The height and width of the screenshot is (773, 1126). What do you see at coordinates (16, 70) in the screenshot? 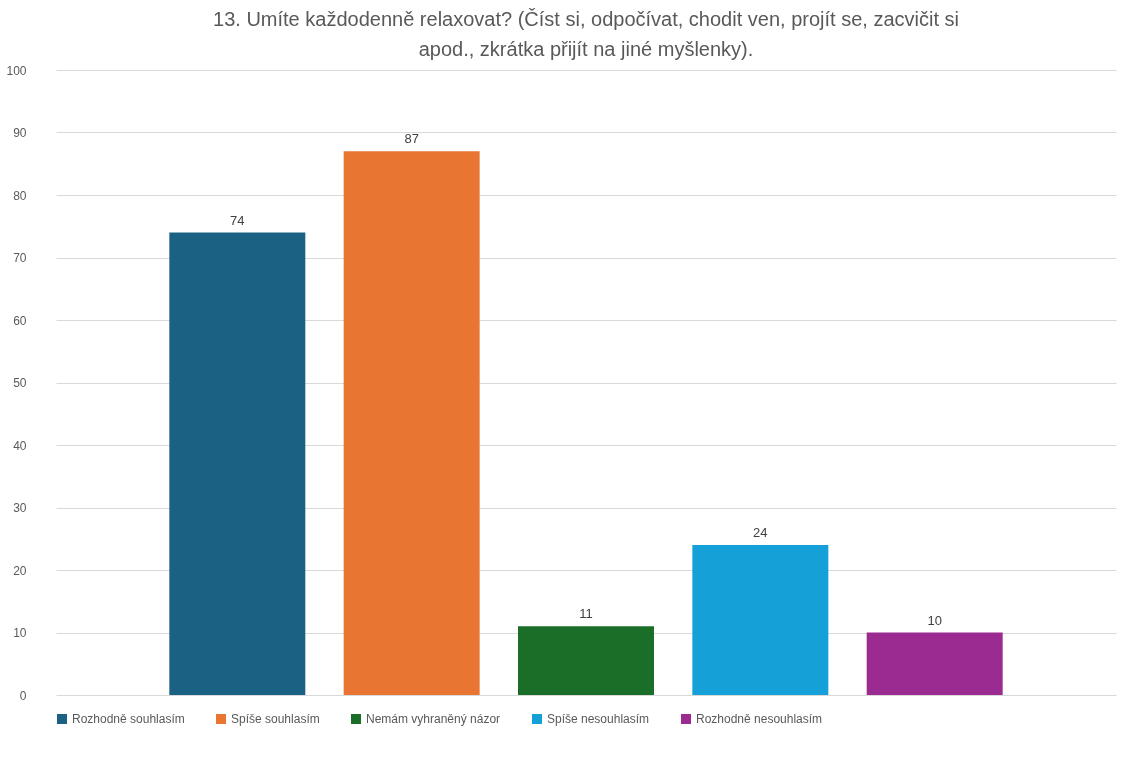
I see `y-tick-label: 100` at bounding box center [16, 70].